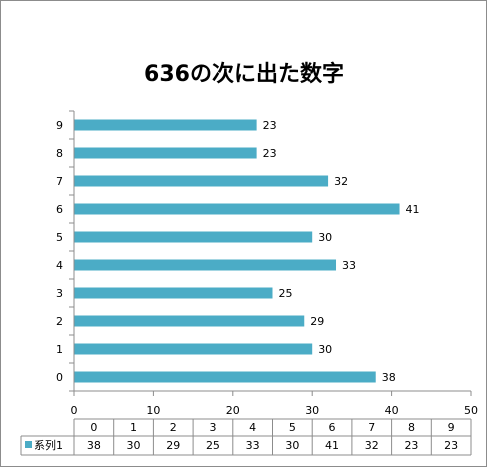 The width and height of the screenshot is (487, 468). What do you see at coordinates (246, 437) in the screenshot?
I see `data-table: 系列1 0 38 1 30 2 29 3 25 4 33 5 30 6 41 7 32 8 23 9 23` at bounding box center [246, 437].